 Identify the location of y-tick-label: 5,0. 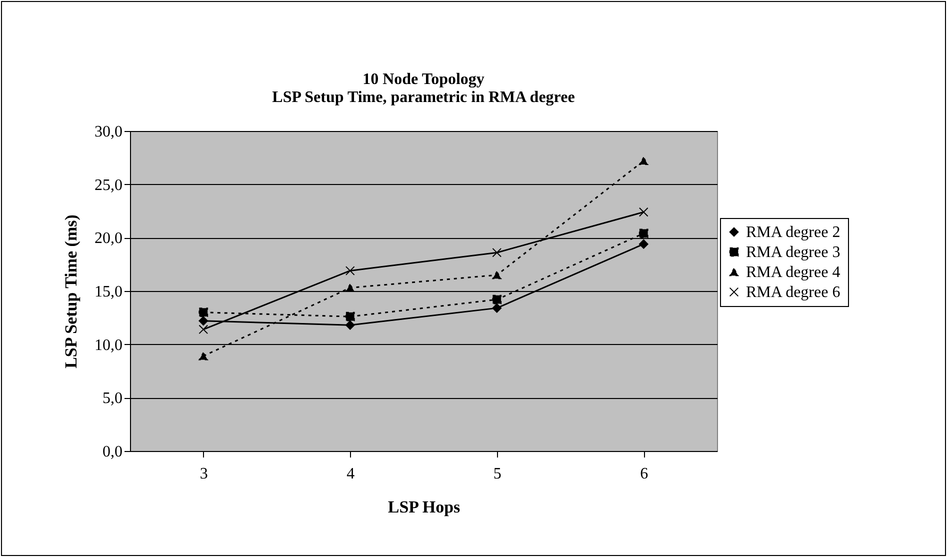
(112, 399).